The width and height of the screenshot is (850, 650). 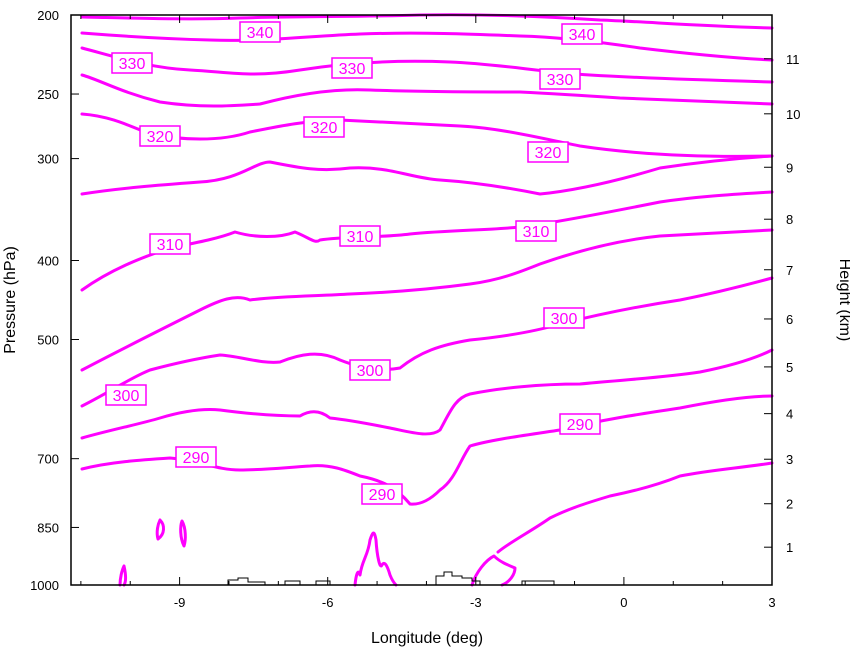 What do you see at coordinates (180, 602) in the screenshot?
I see `x-tick-label: -9` at bounding box center [180, 602].